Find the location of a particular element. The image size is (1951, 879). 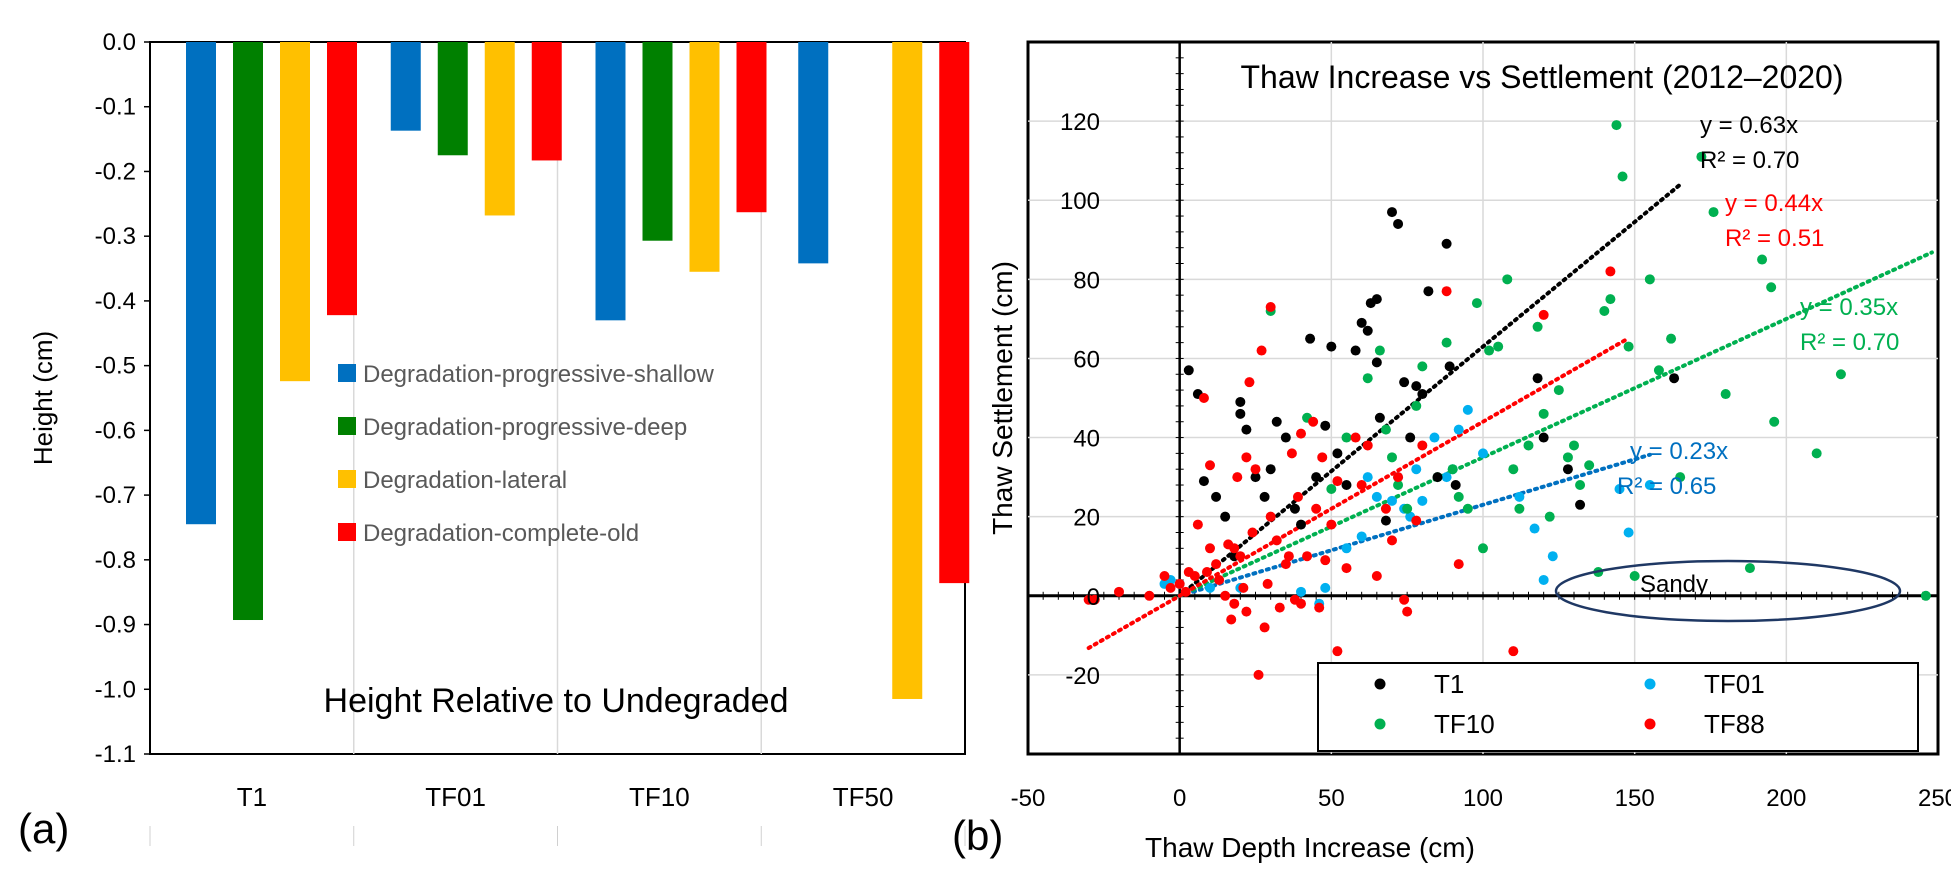

bar-tf01-degradation-complete-old is located at coordinates (546, 101).